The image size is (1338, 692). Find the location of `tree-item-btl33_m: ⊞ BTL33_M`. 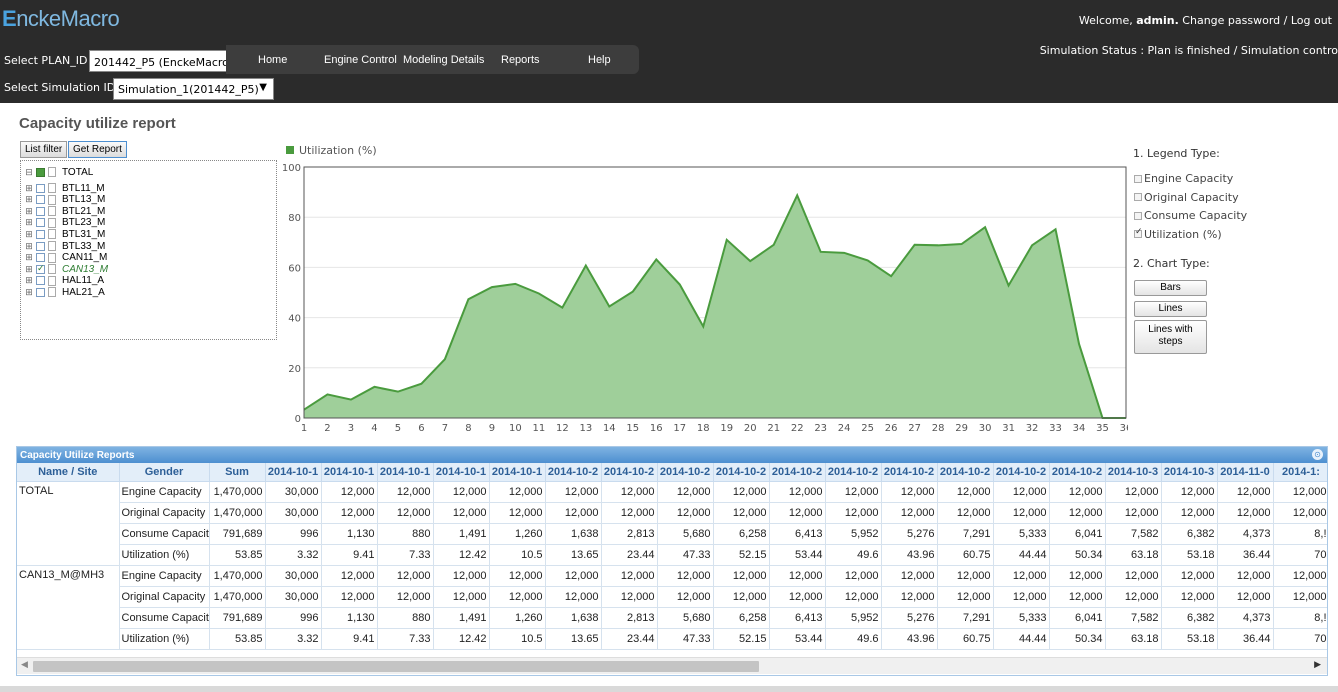

tree-item-btl33_m: ⊞ BTL33_M is located at coordinates (65, 246).